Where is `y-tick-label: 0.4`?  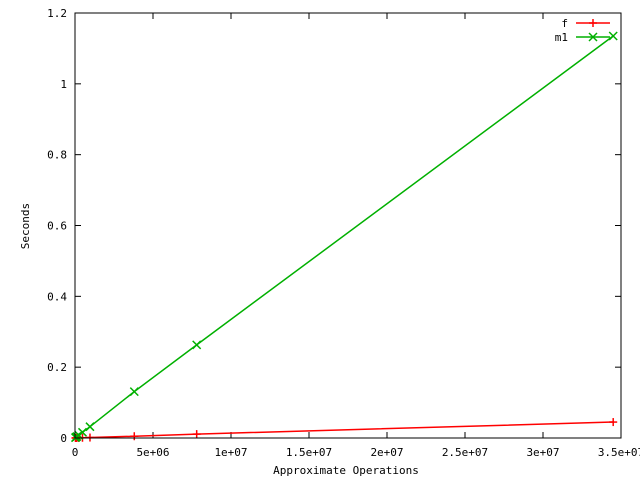 y-tick-label: 0.4 is located at coordinates (57, 296).